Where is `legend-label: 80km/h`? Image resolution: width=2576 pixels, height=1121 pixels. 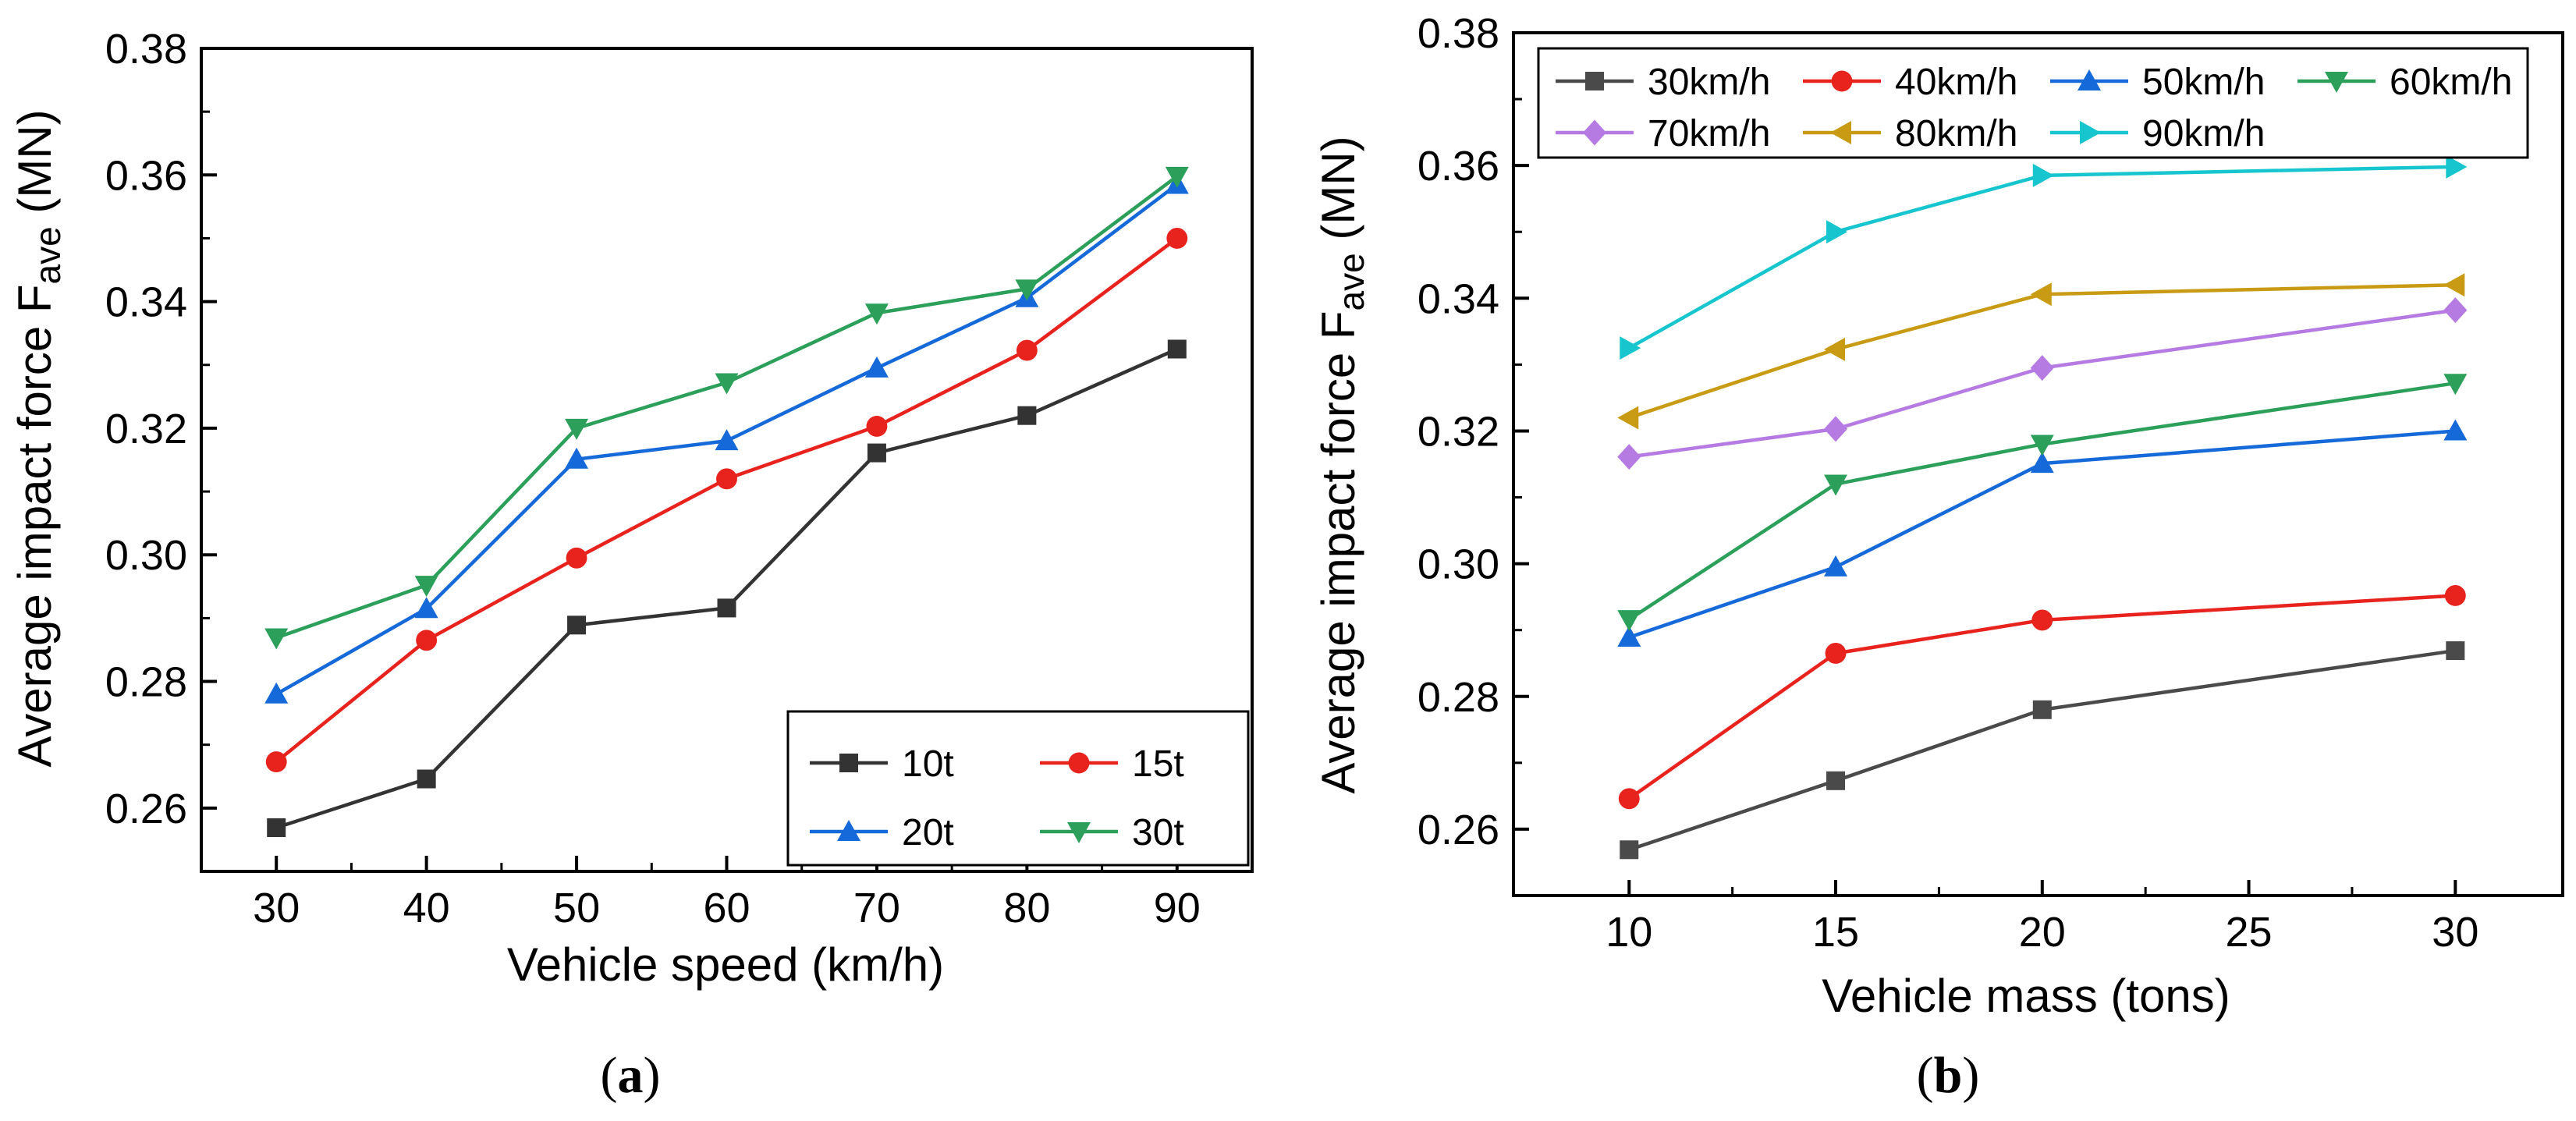 legend-label: 80km/h is located at coordinates (1956, 133).